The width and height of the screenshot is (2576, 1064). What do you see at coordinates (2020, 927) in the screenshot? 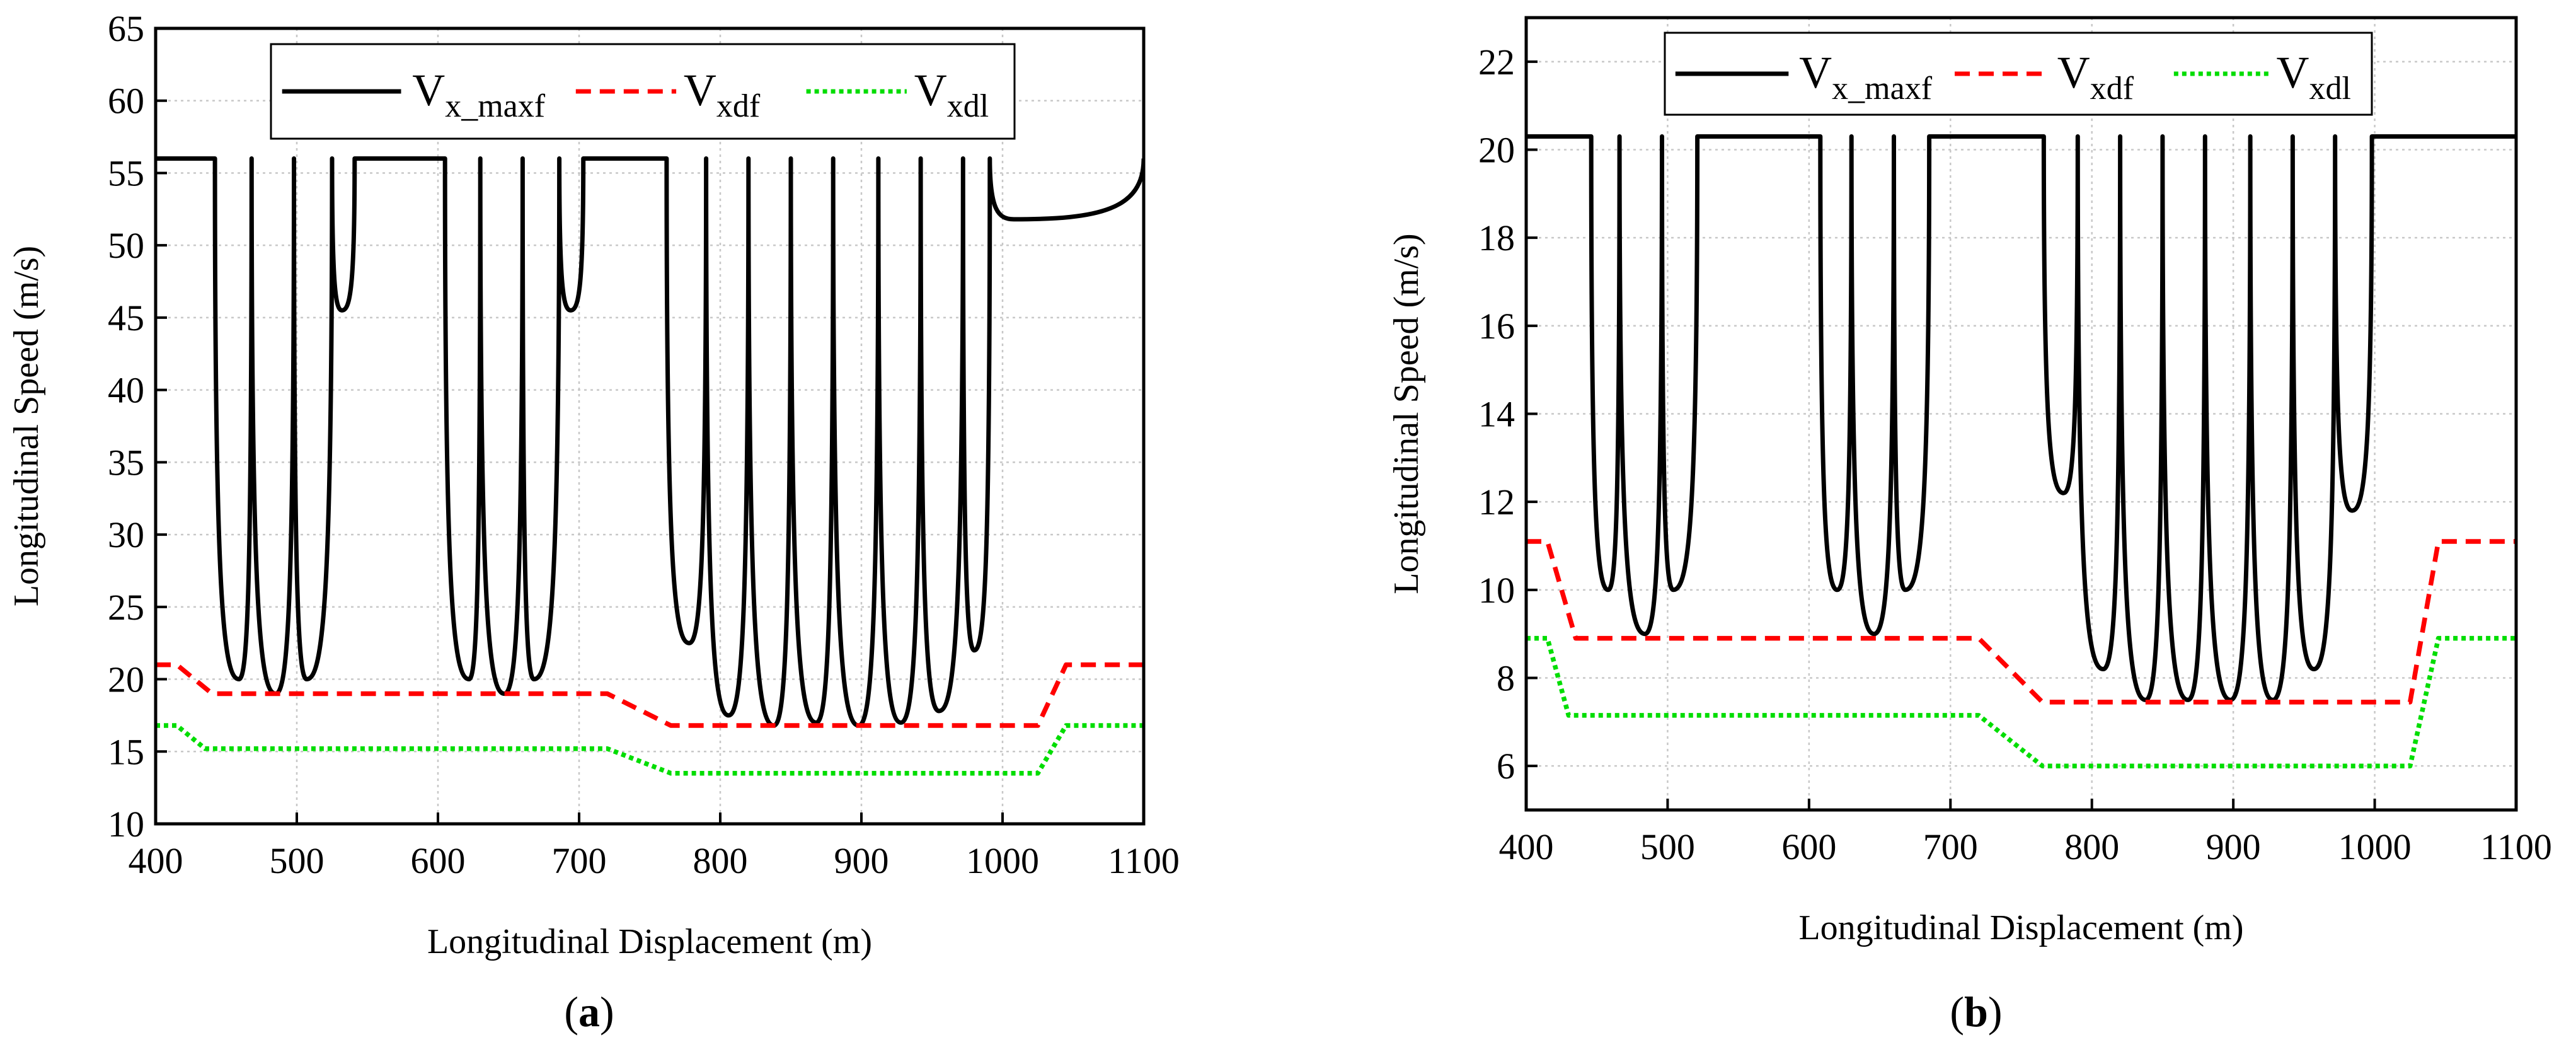
I see `x-axis-label-b: Longitudinal Displacement (m)` at bounding box center [2020, 927].